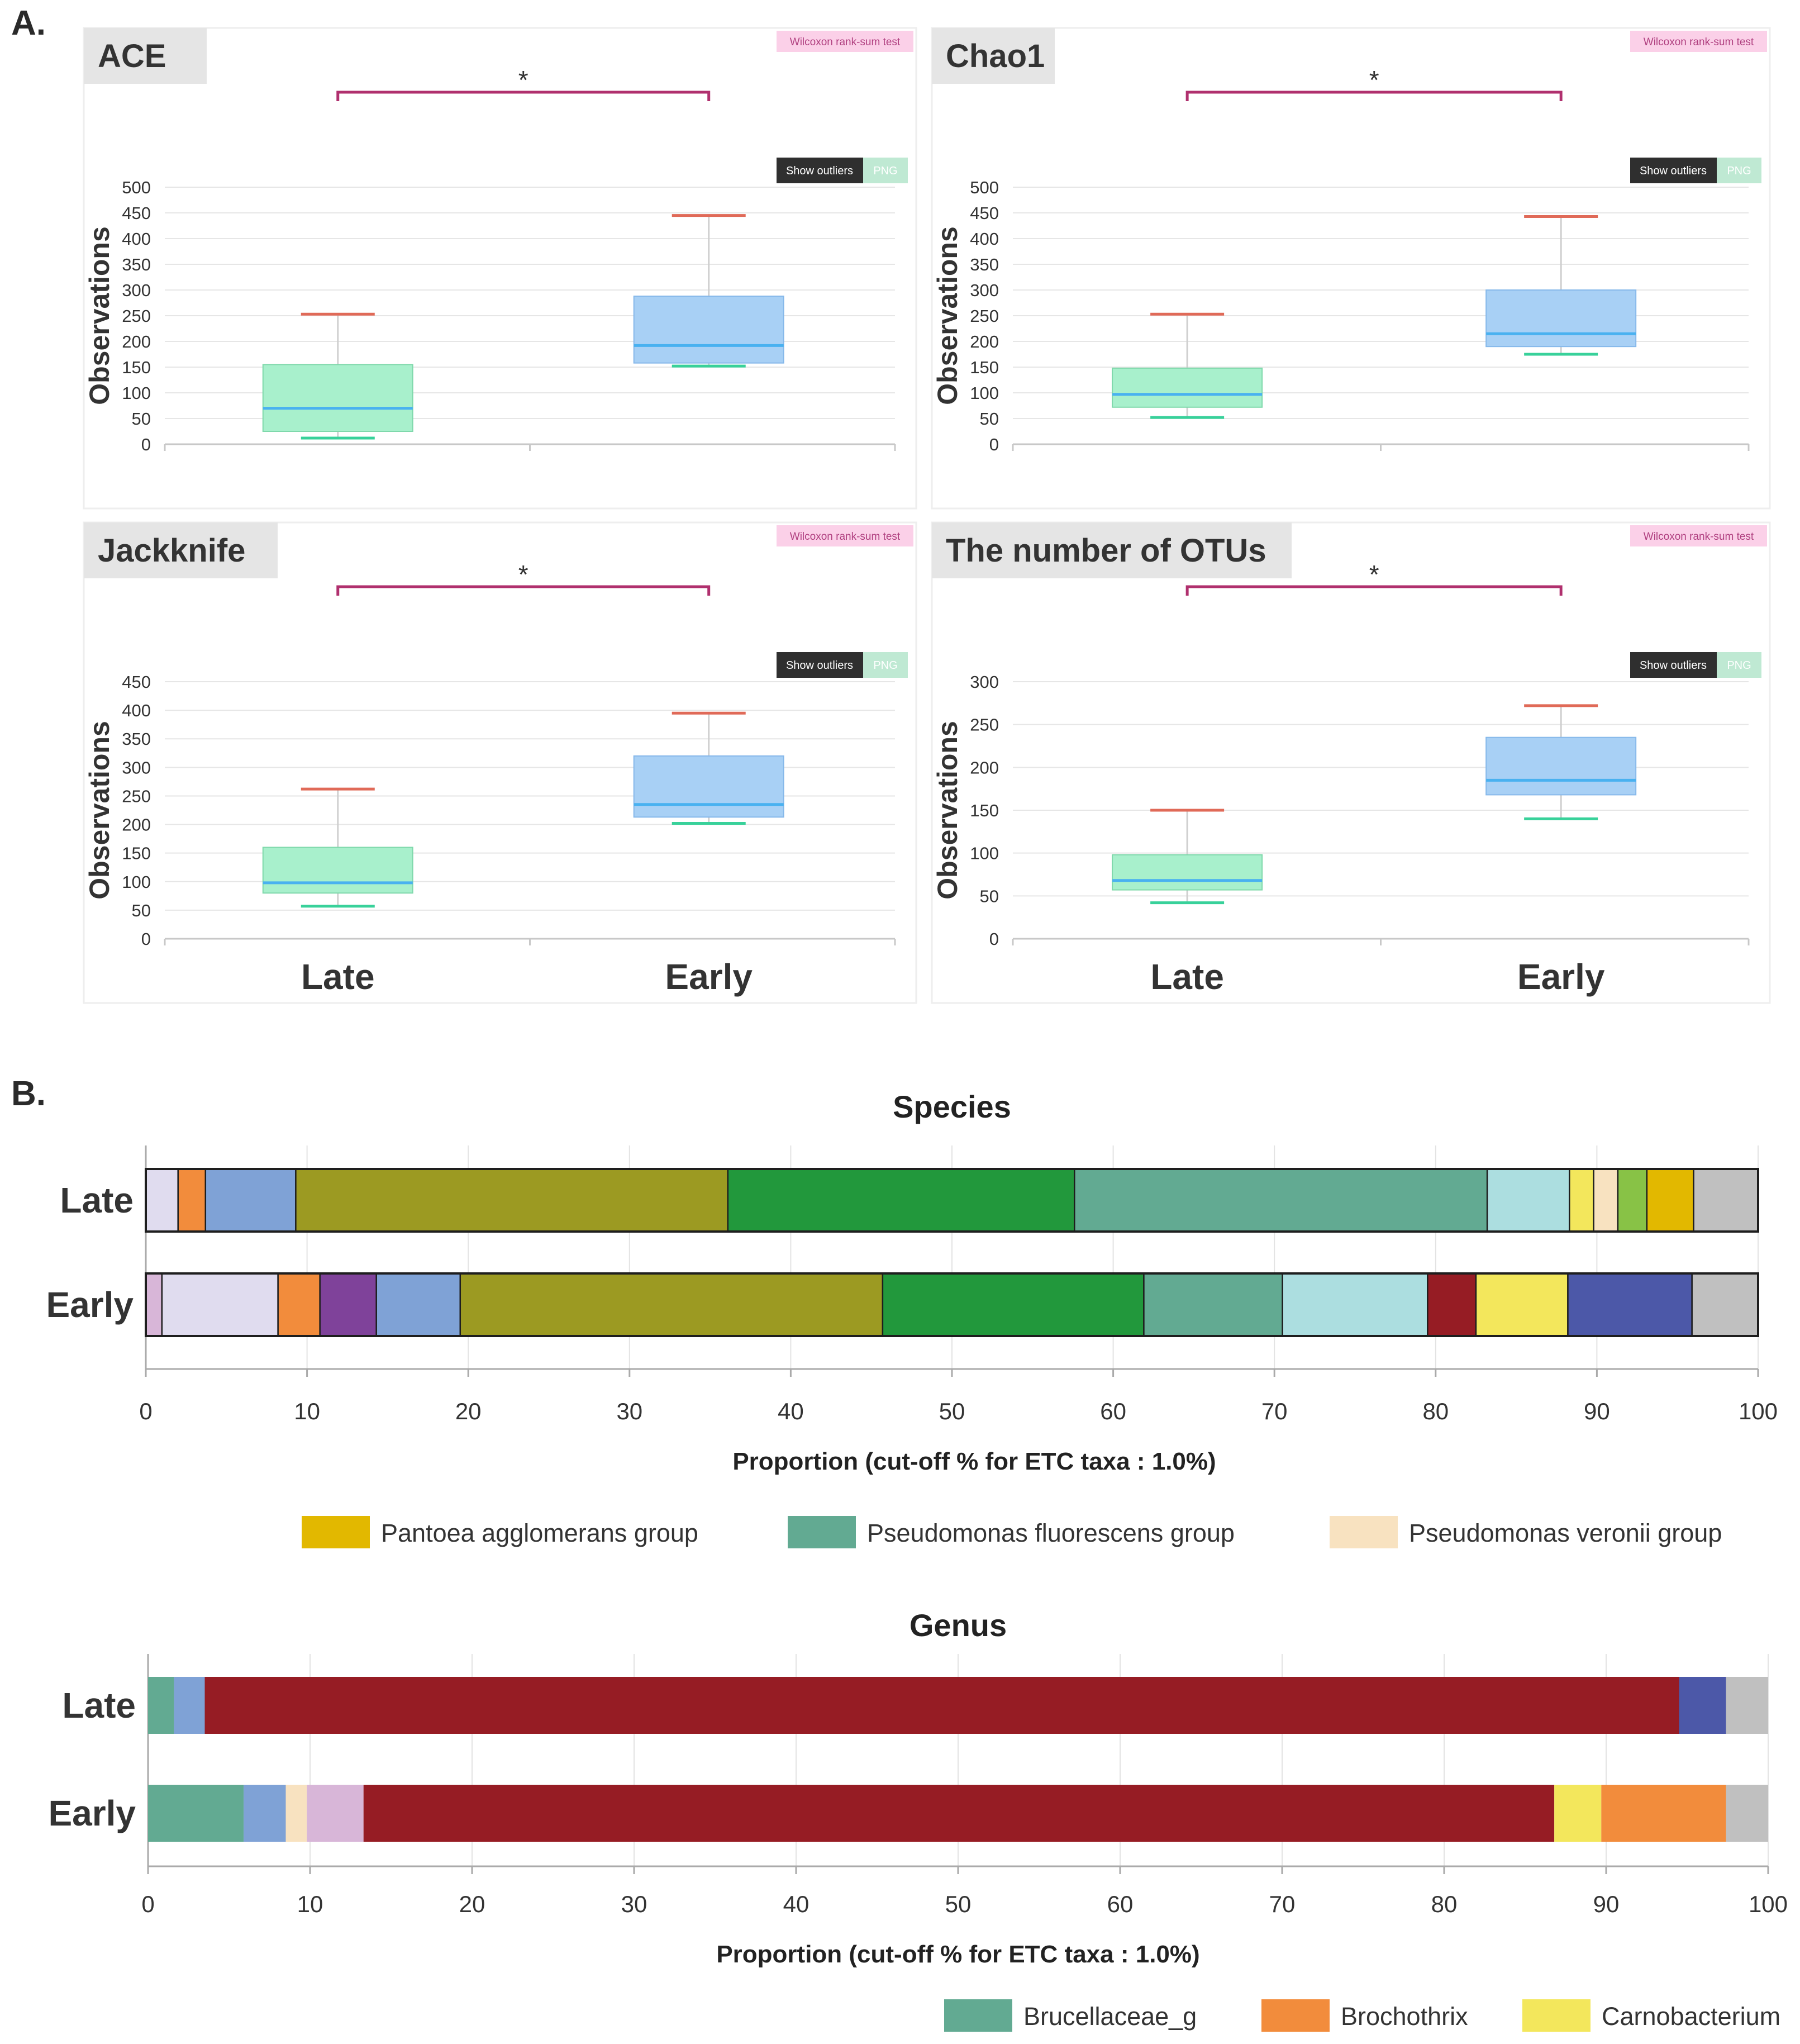 The height and width of the screenshot is (2044, 1800). I want to click on bar-row-late: Late, so click(909, 1200).